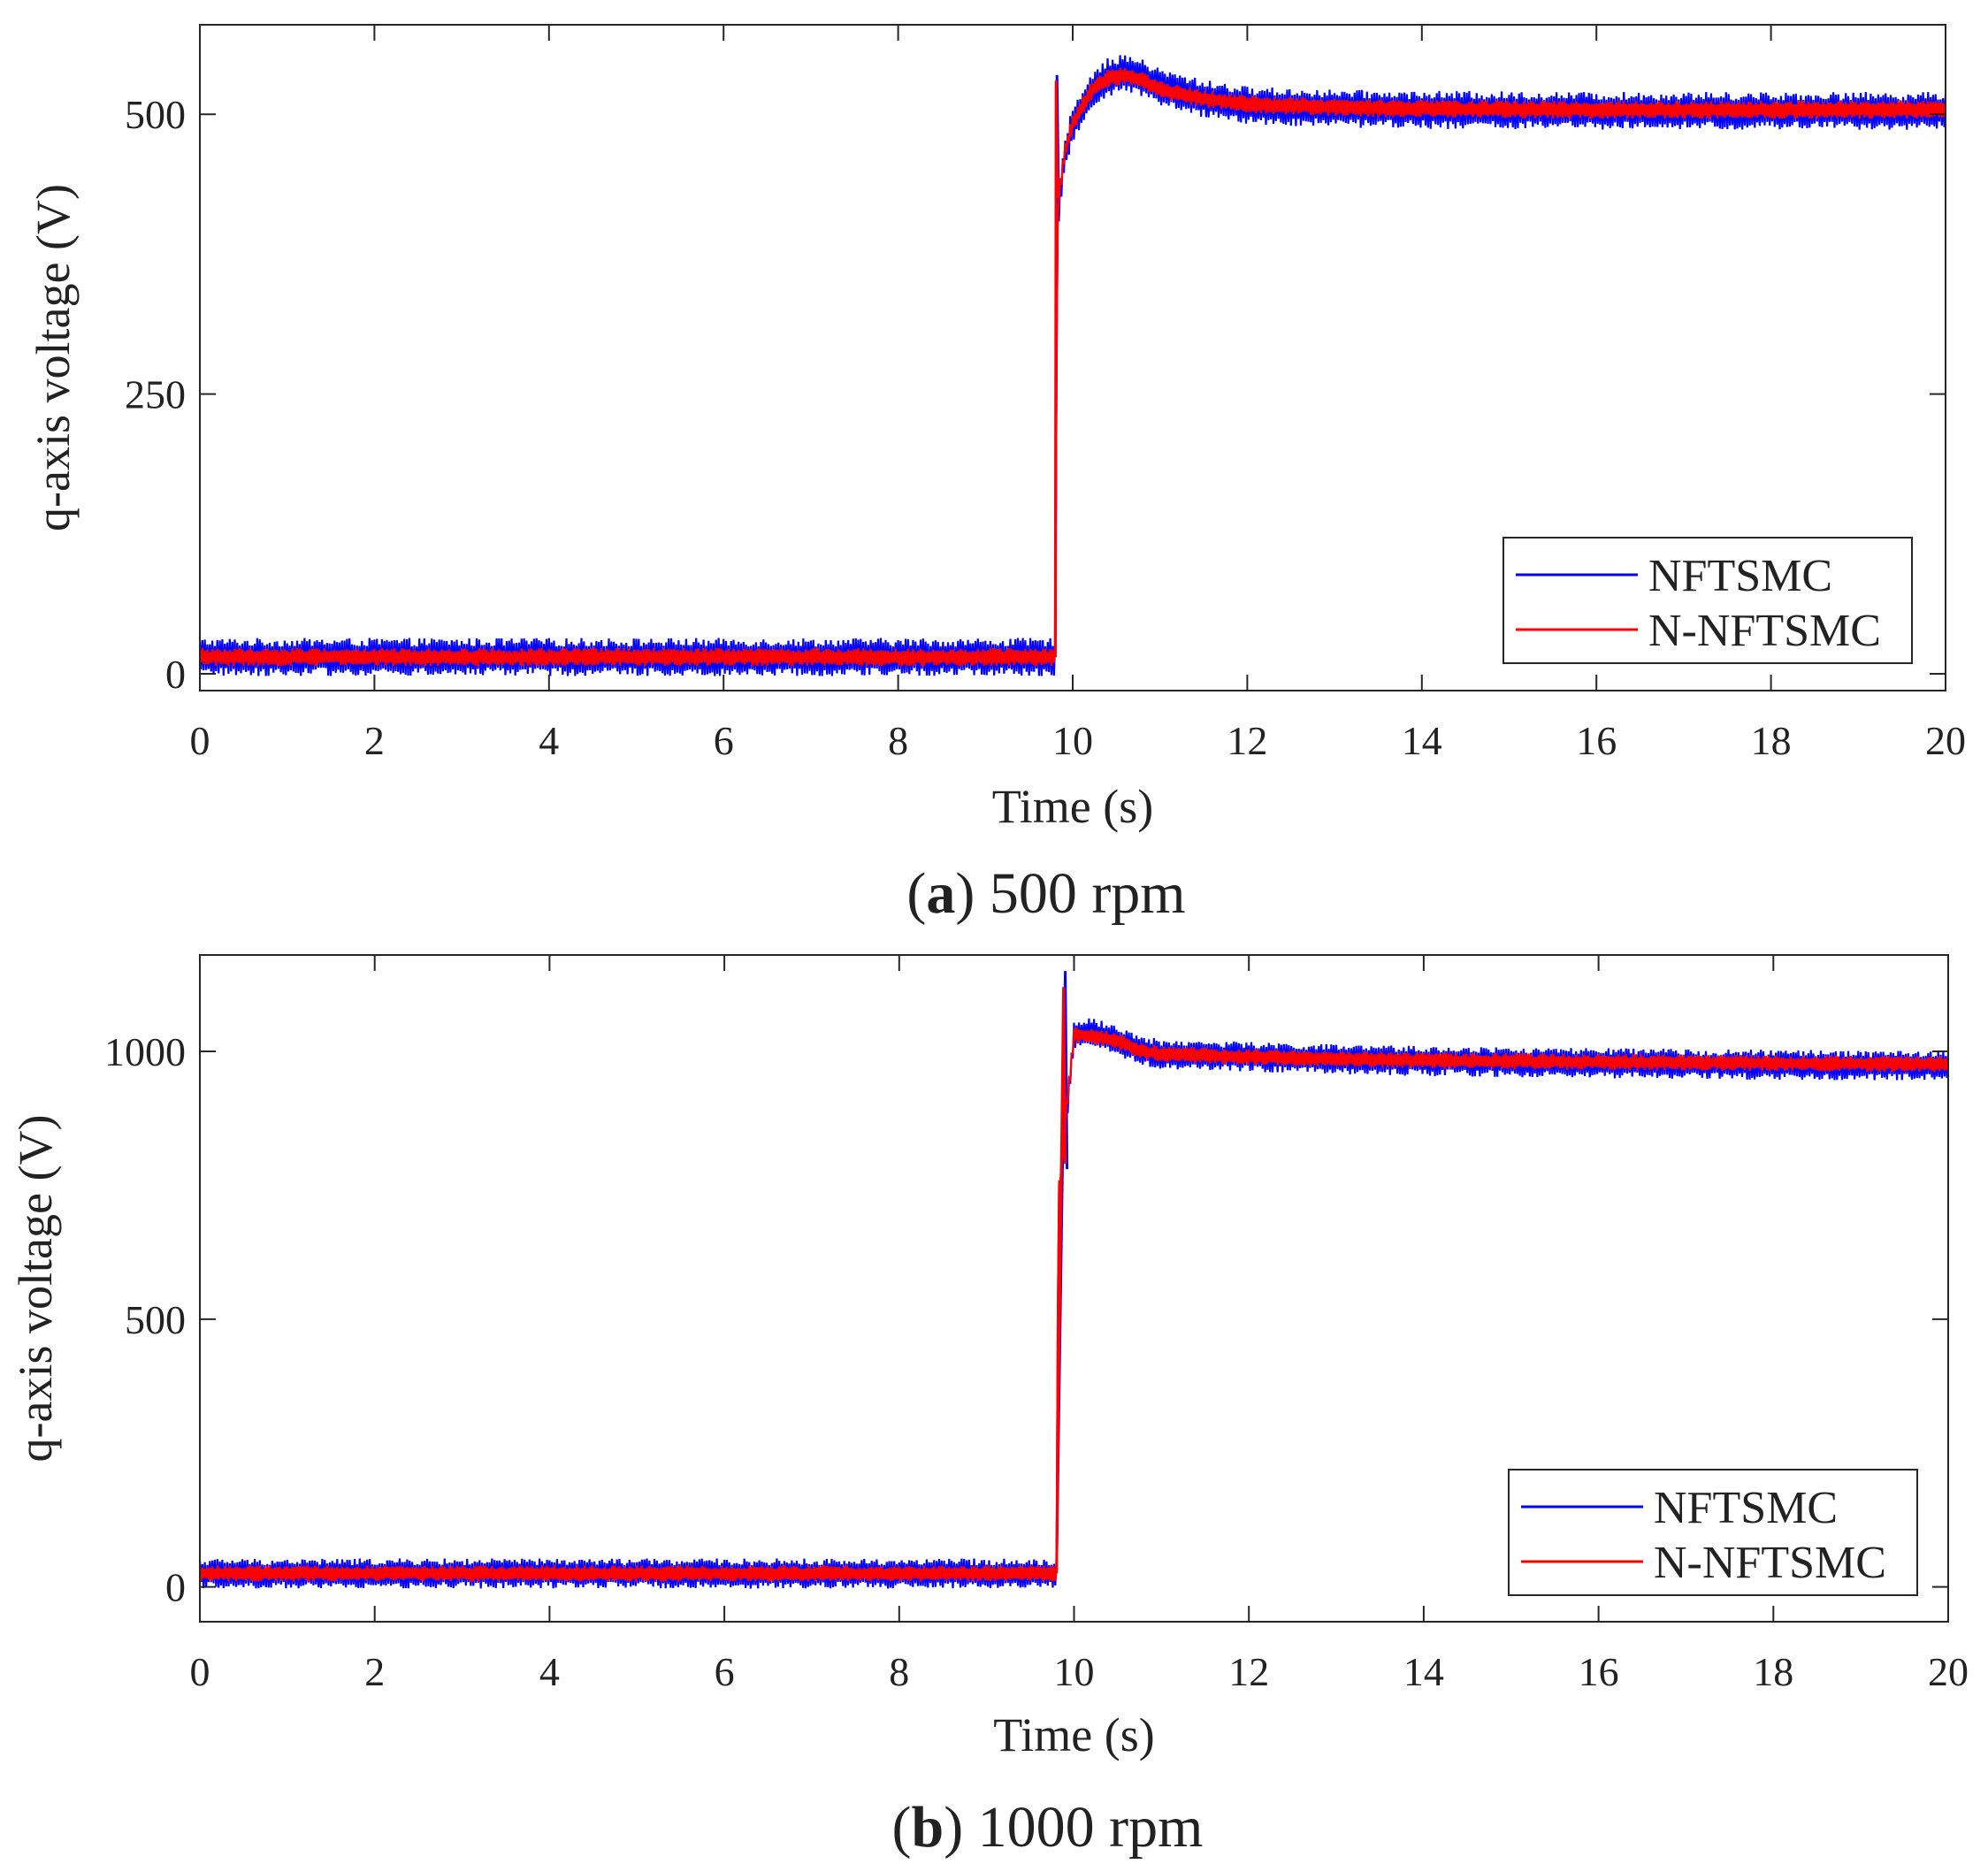  Describe the element at coordinates (1088, 894) in the screenshot. I see `caption-text: 500 rpm` at that location.